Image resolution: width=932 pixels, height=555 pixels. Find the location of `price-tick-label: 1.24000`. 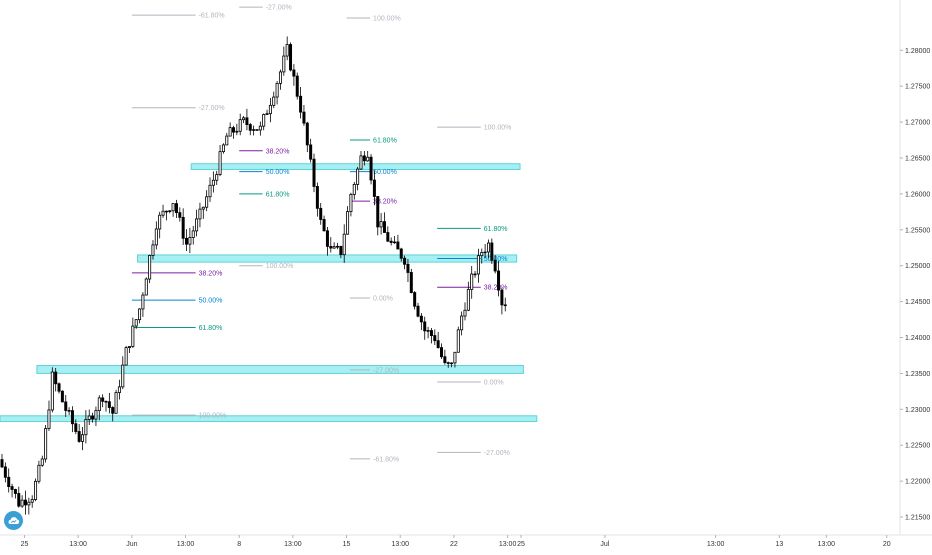

price-tick-label: 1.24000 is located at coordinates (917, 338).